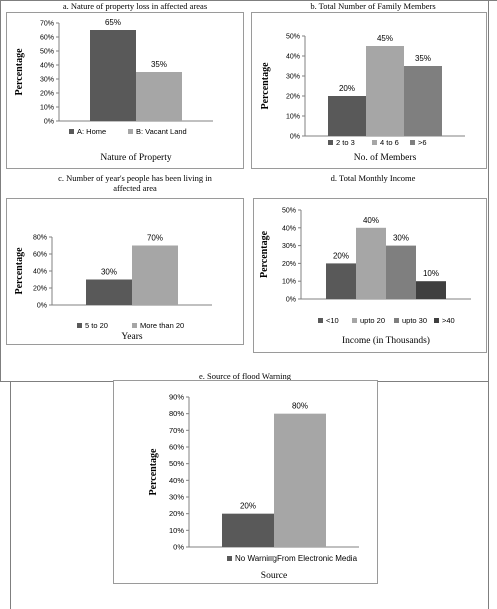  Describe the element at coordinates (113, 75) in the screenshot. I see `bar-a-home` at that location.